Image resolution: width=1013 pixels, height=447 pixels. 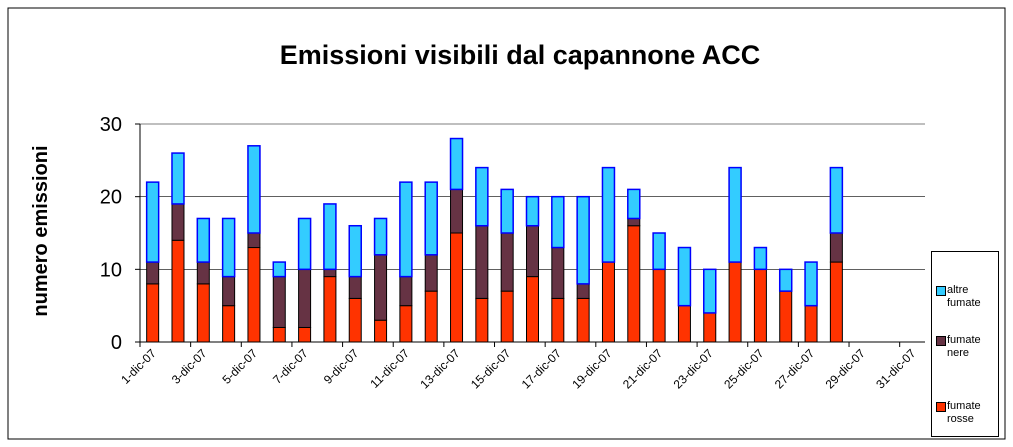 I want to click on legend-label: fumate rosse, so click(x=964, y=412).